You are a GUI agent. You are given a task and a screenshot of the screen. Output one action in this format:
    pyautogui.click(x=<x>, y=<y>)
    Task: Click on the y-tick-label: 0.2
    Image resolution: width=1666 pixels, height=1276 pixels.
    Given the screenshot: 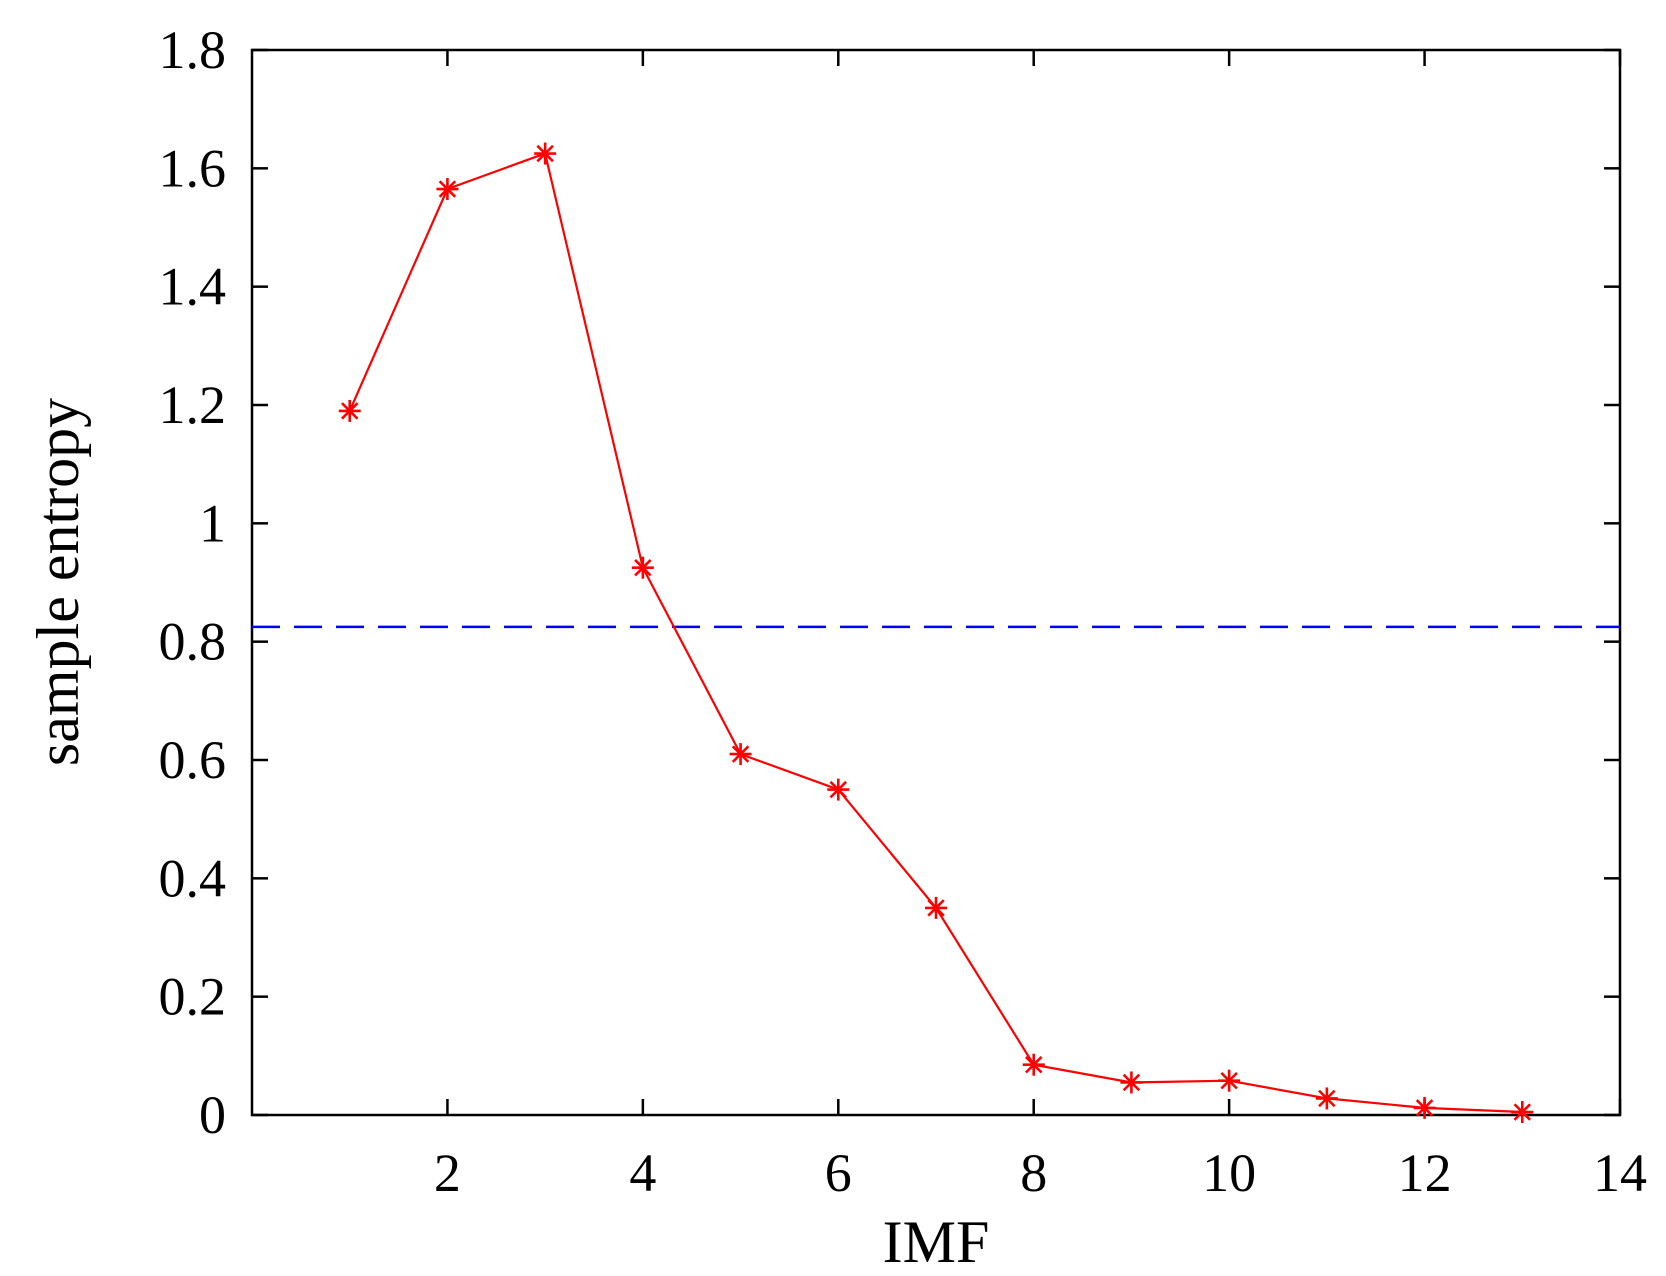 What is the action you would take?
    pyautogui.click(x=193, y=997)
    